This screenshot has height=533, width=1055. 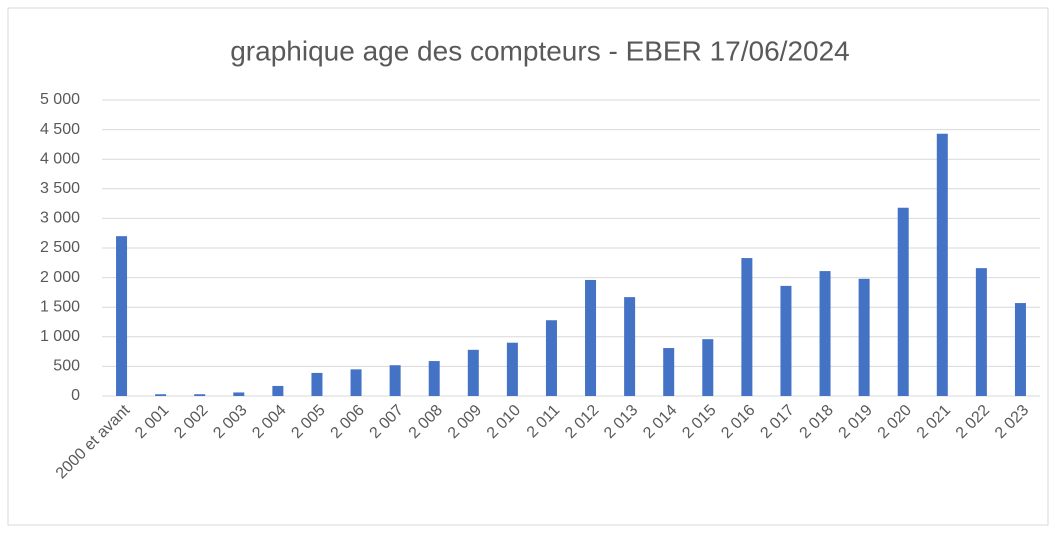 What do you see at coordinates (60, 188) in the screenshot?
I see `y-tick-label: 3 500` at bounding box center [60, 188].